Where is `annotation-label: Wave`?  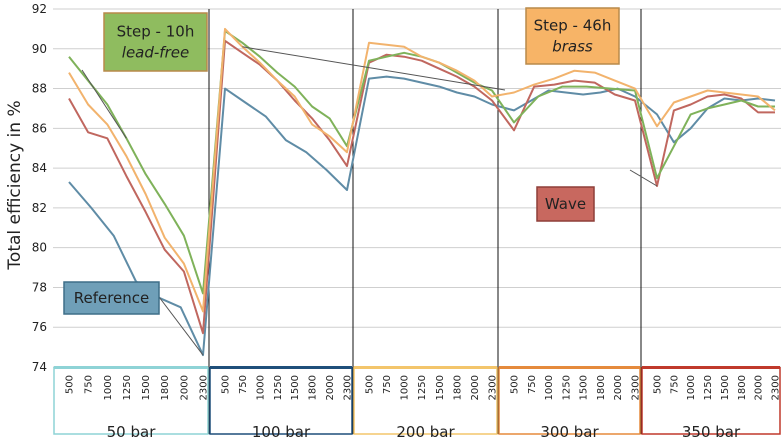
annotation-label: Wave is located at coordinates (565, 204).